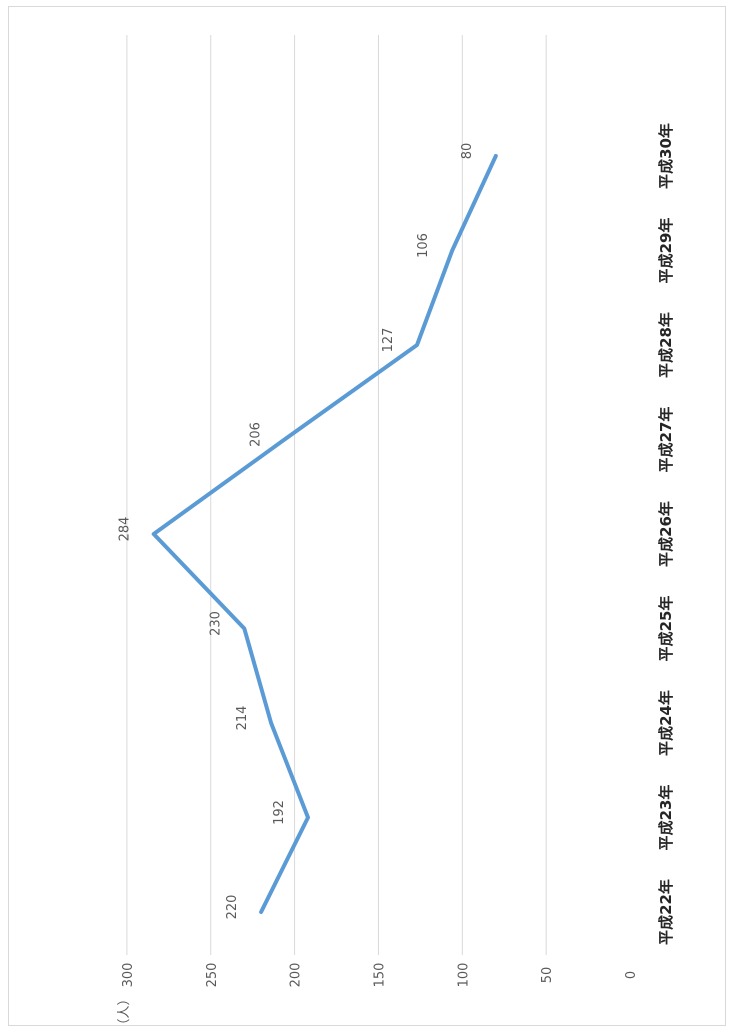 This screenshot has height=1033, width=734. I want to click on value-tick-label: 150, so click(379, 975).